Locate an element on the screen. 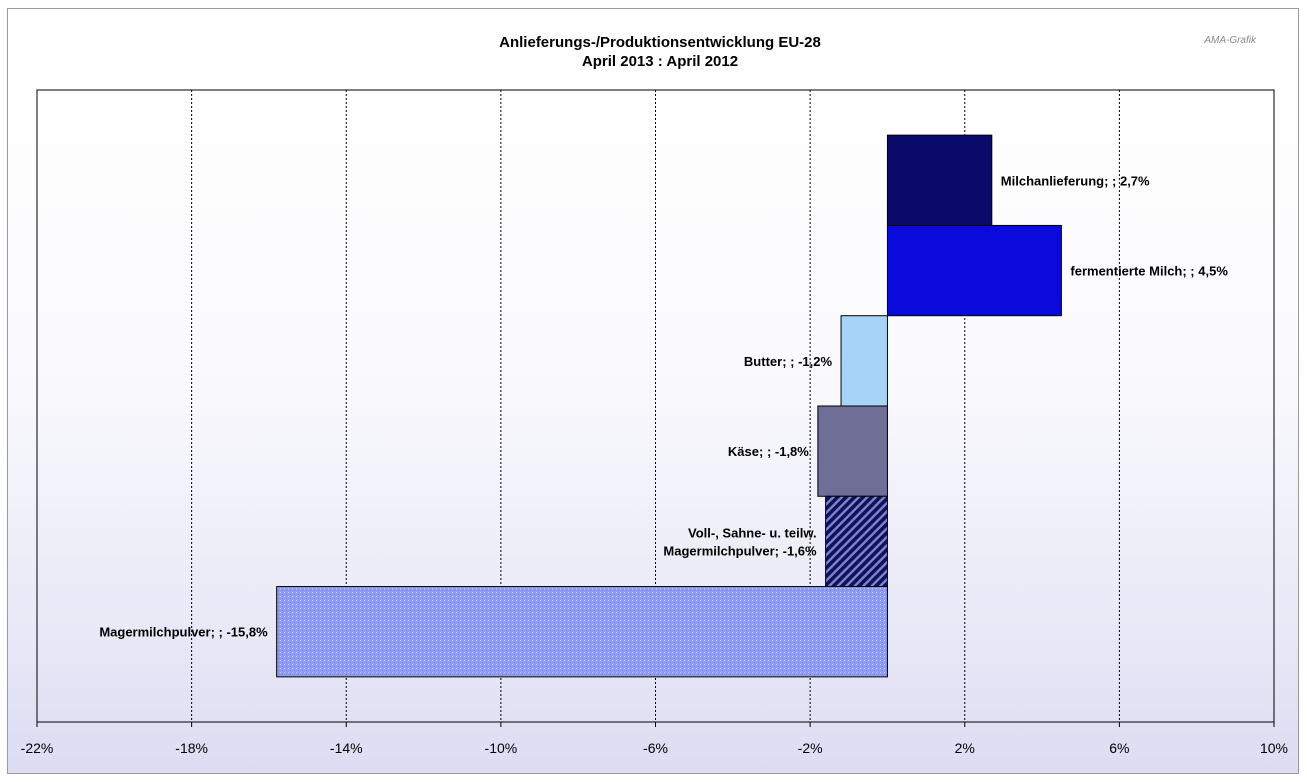  chart-subtitle: April 2013 : April 2012 is located at coordinates (660, 61).